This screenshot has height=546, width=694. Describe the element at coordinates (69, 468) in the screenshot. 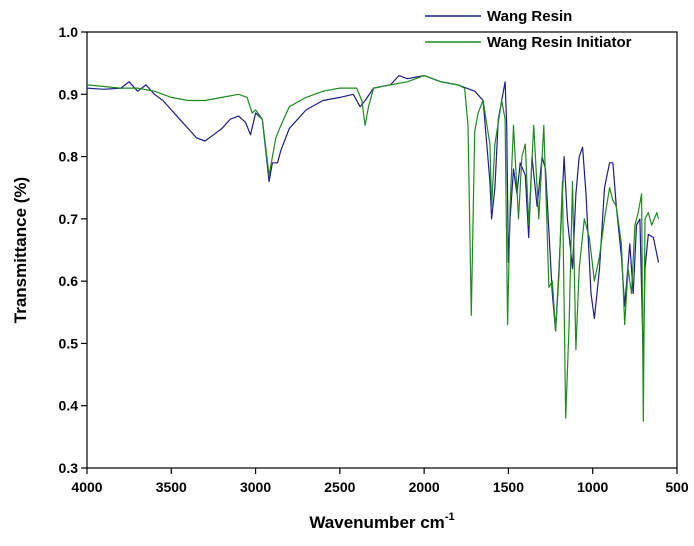

I see `y-tick-label: 0.3` at that location.